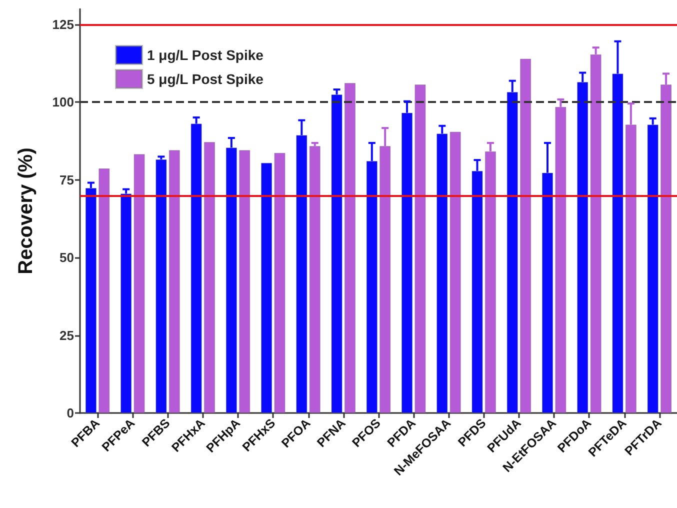  I want to click on y-axis-title: Recovery (%), so click(26, 211).